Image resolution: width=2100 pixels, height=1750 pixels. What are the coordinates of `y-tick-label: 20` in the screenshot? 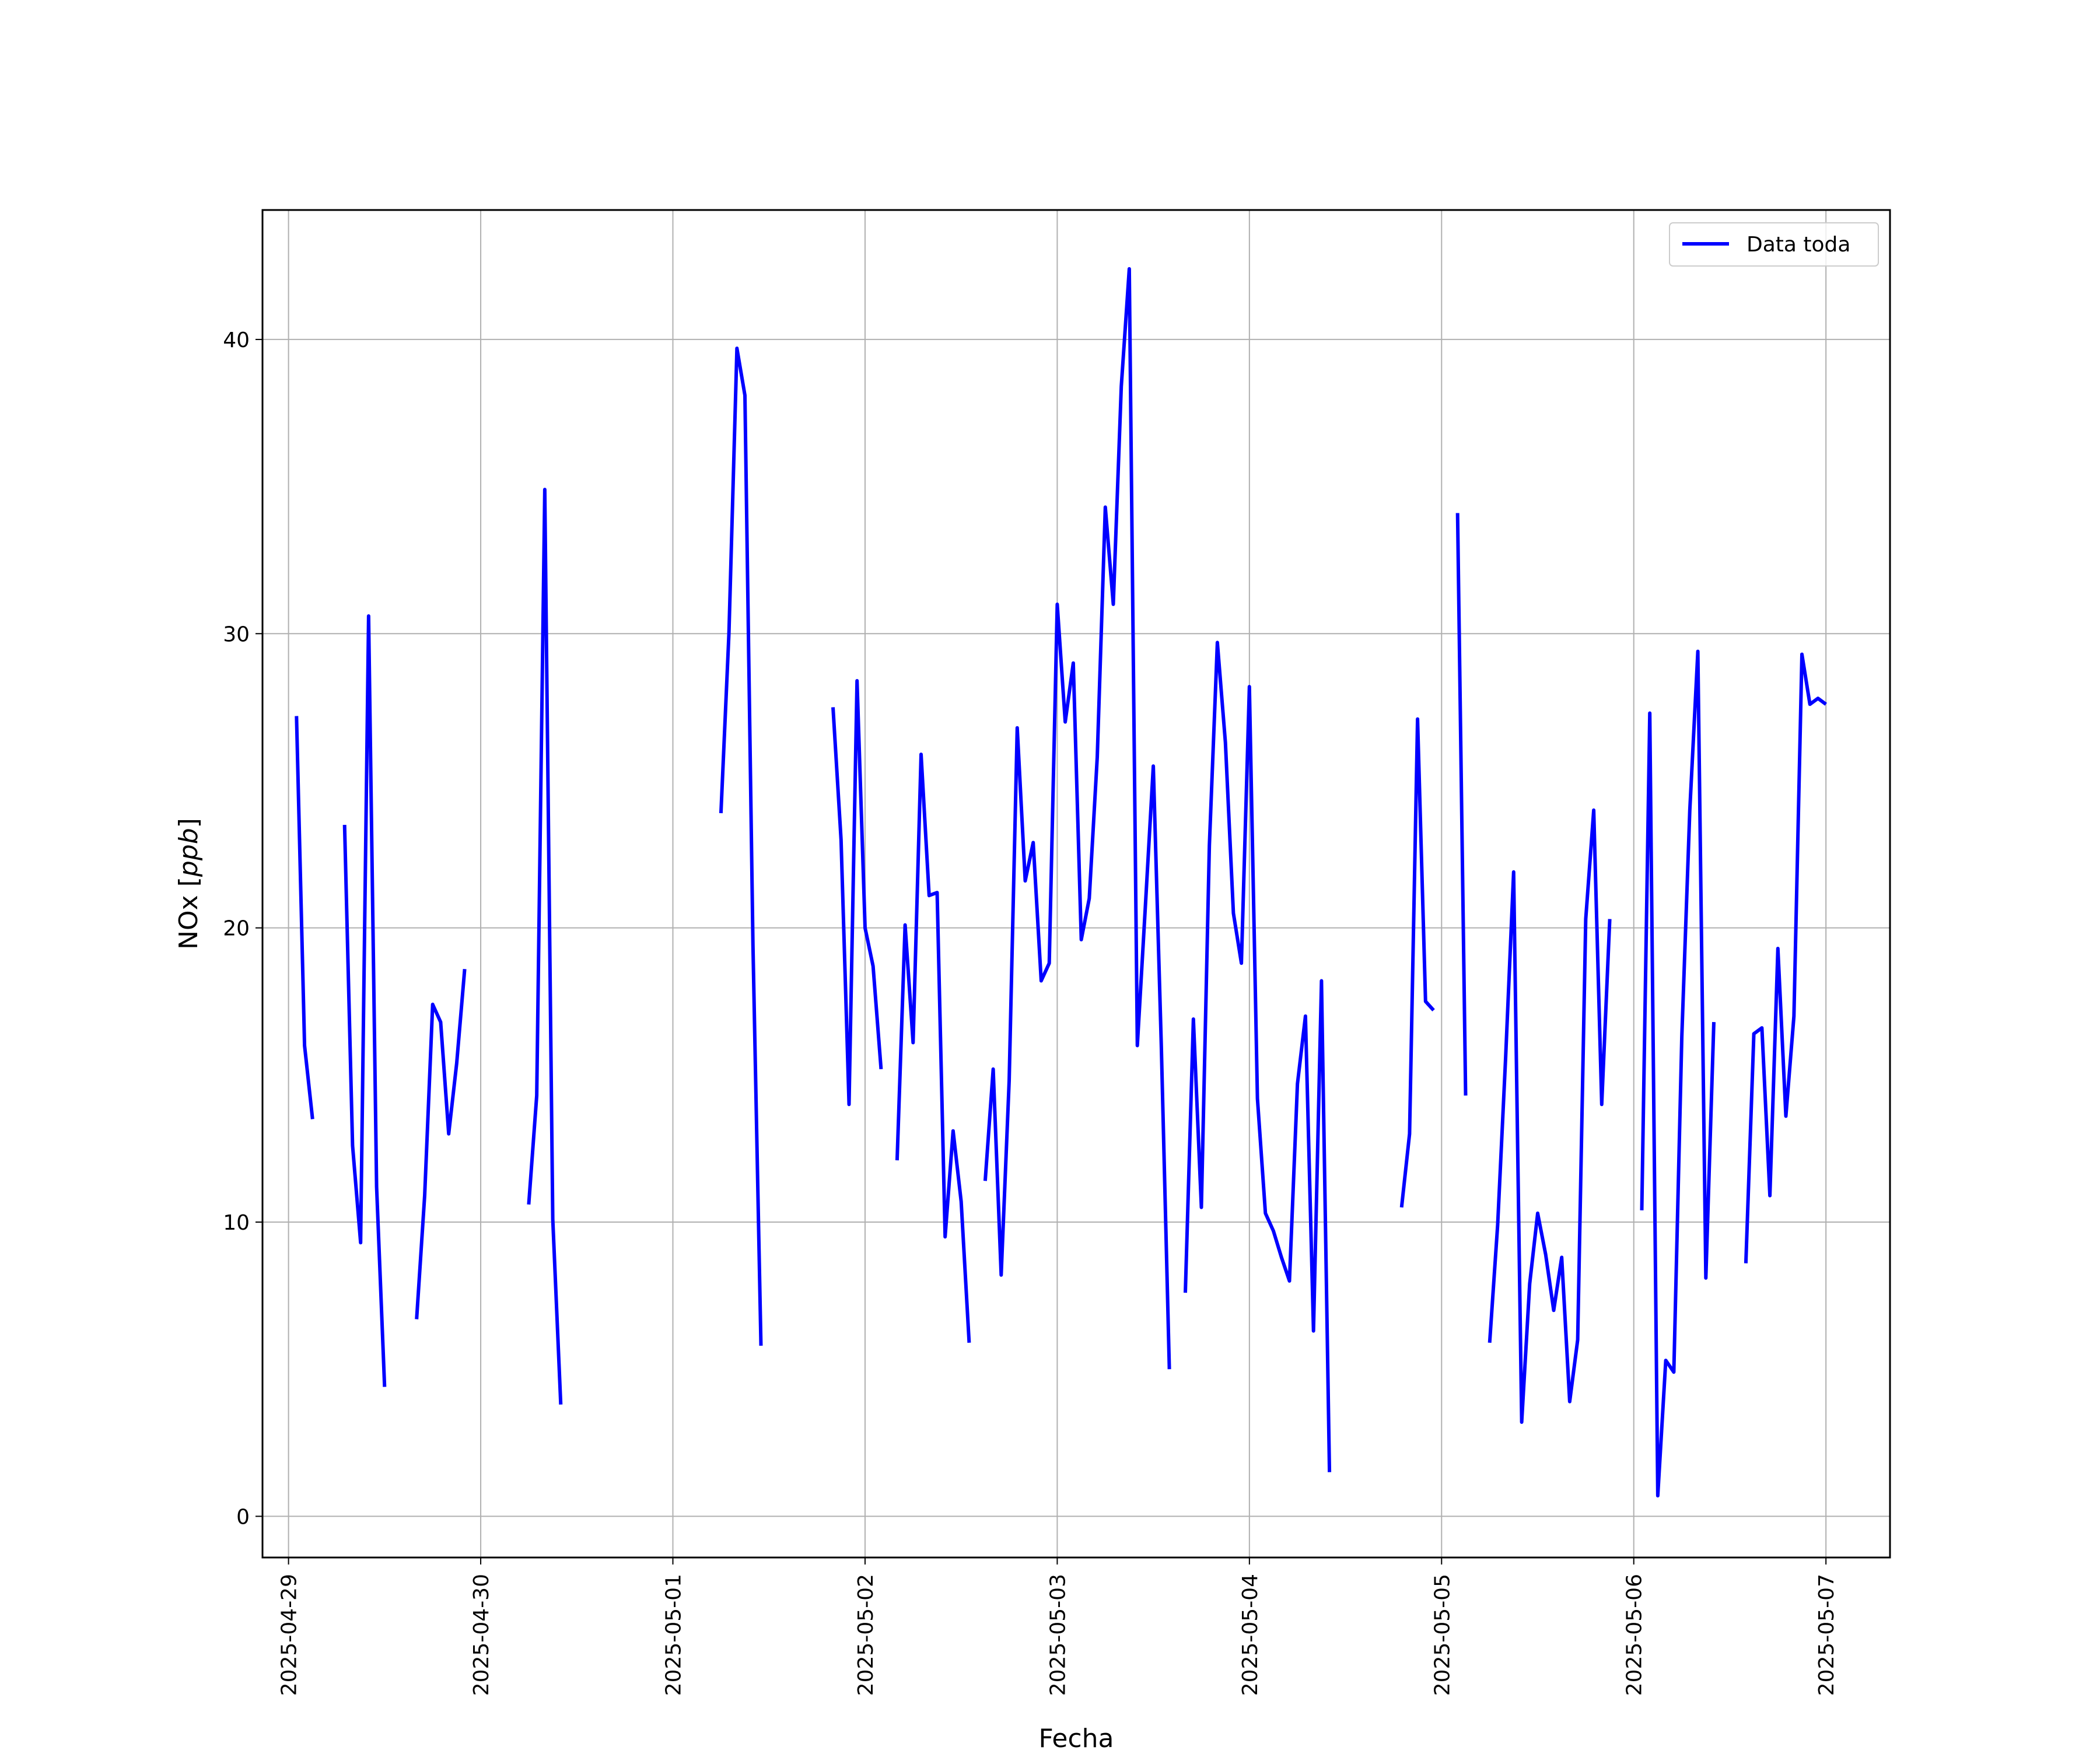 It's located at (236, 929).